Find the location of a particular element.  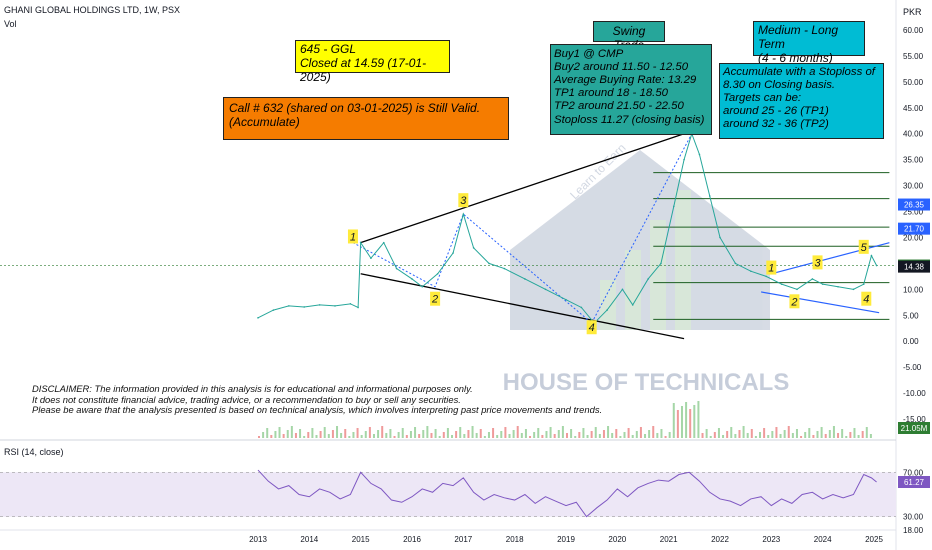

currency-label: PKR is located at coordinates (912, 12).